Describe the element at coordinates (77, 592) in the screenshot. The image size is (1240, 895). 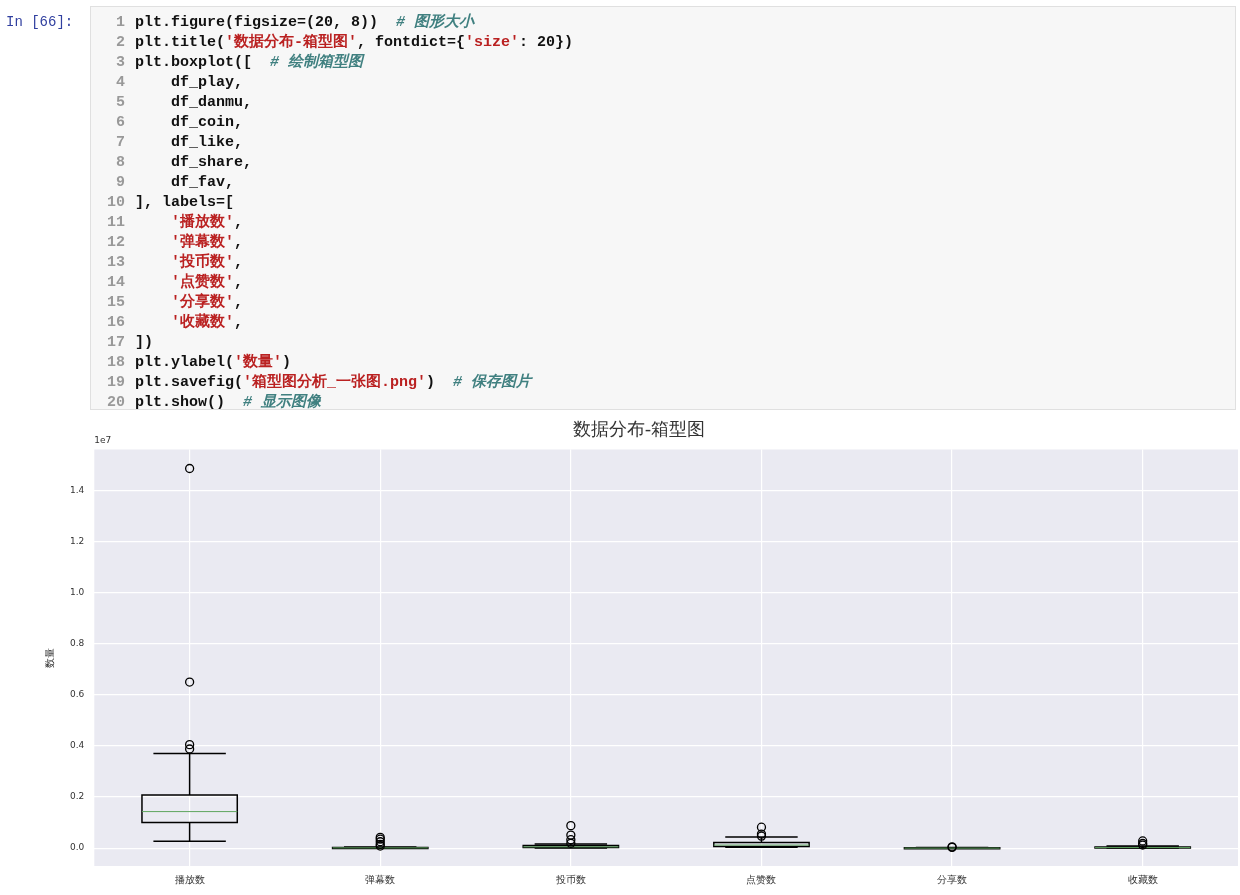
I see `y-tick-label: 1.0` at that location.